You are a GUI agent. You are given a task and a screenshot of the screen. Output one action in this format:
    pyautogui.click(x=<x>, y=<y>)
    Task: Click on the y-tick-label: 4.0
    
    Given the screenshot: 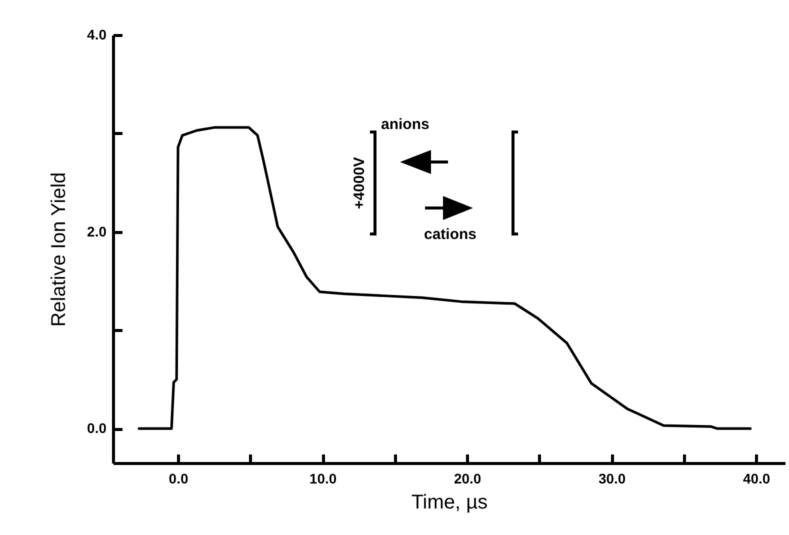 What is the action you would take?
    pyautogui.click(x=97, y=34)
    